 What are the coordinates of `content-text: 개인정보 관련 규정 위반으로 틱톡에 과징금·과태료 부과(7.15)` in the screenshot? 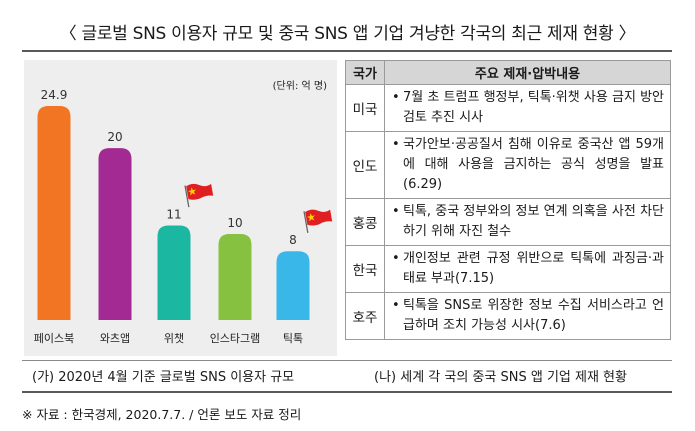 It's located at (533, 268).